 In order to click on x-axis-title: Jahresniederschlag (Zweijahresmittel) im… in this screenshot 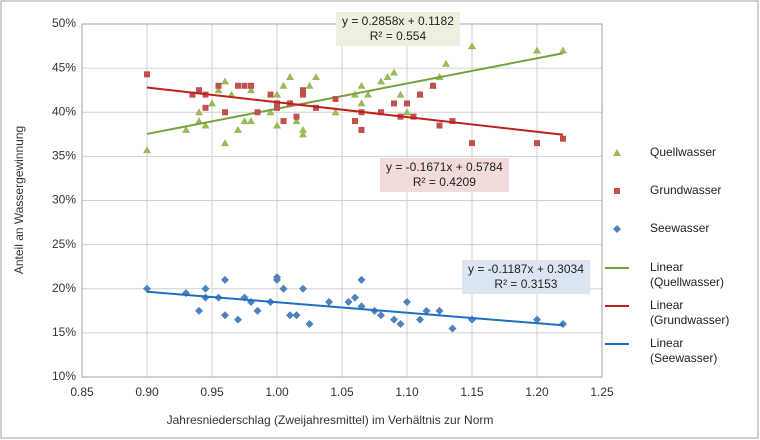, I will do `click(330, 420)`.